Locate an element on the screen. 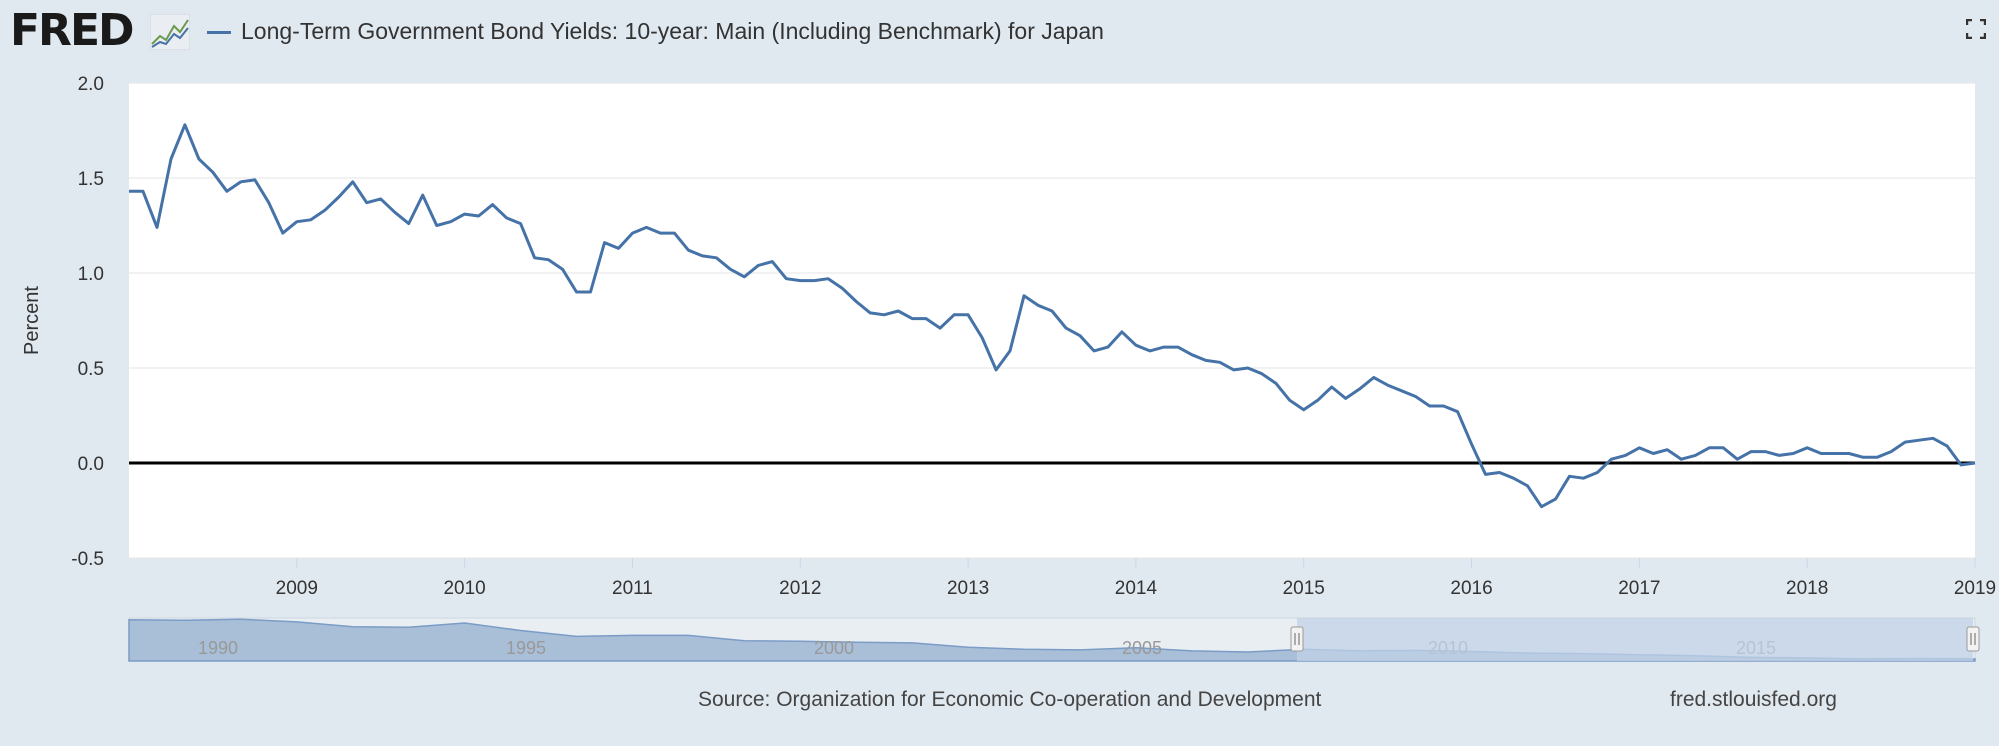 This screenshot has width=1999, height=746. navigator-handle-right is located at coordinates (1973, 639).